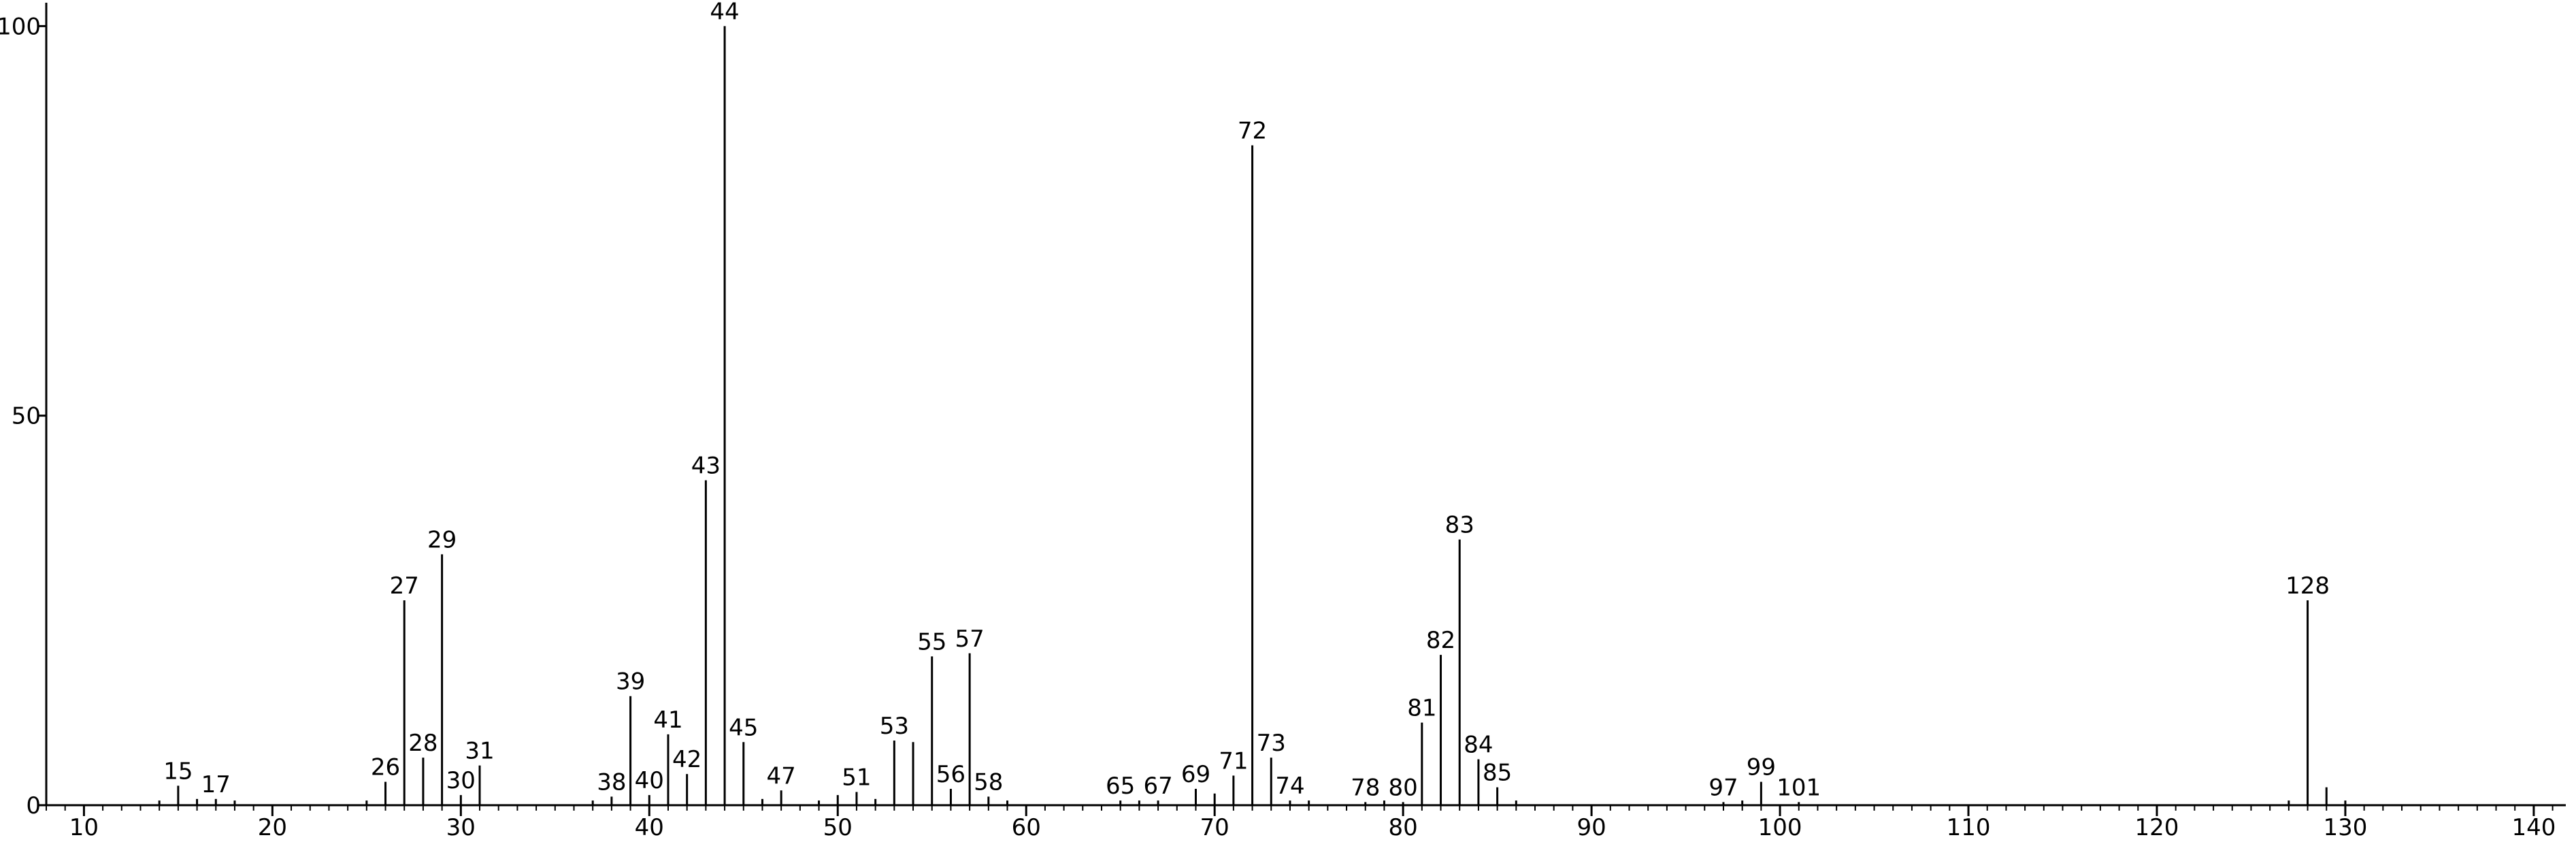 This screenshot has height=844, width=2576. Describe the element at coordinates (1290, 786) in the screenshot. I see `peak-label: 74` at that location.